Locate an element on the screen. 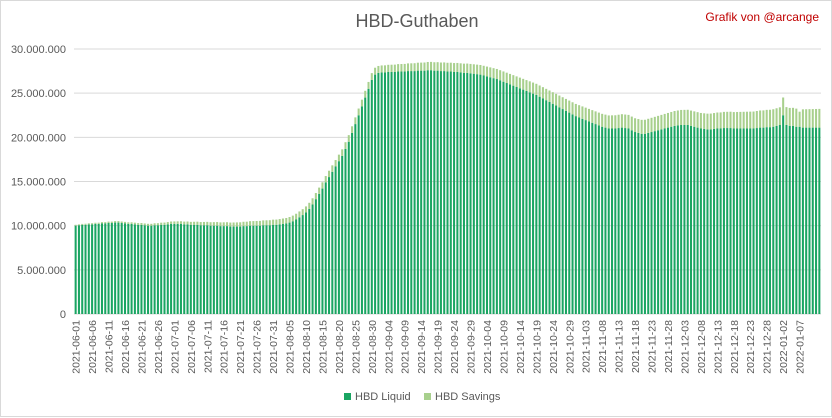  x-tick-label: 2021-08-15 is located at coordinates (323, 347).